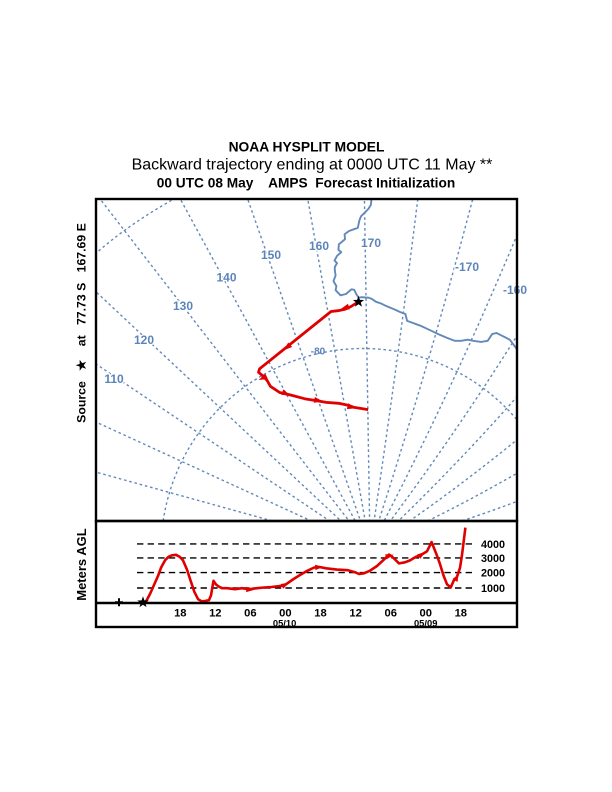 The width and height of the screenshot is (612, 792). I want to click on svg-text: -170, so click(467, 267).